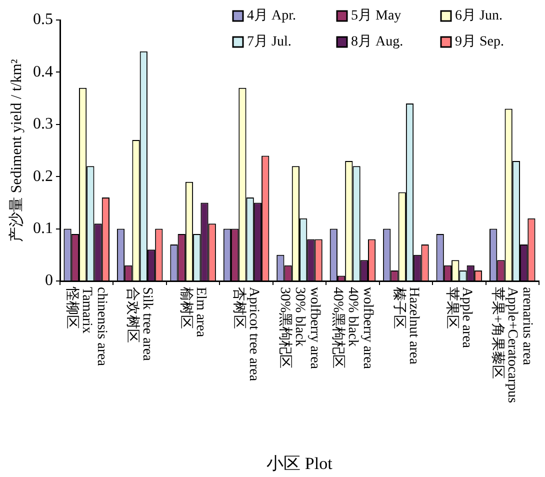  Describe the element at coordinates (478, 16) in the screenshot. I see `legend-label: 6月 Jun.` at that location.